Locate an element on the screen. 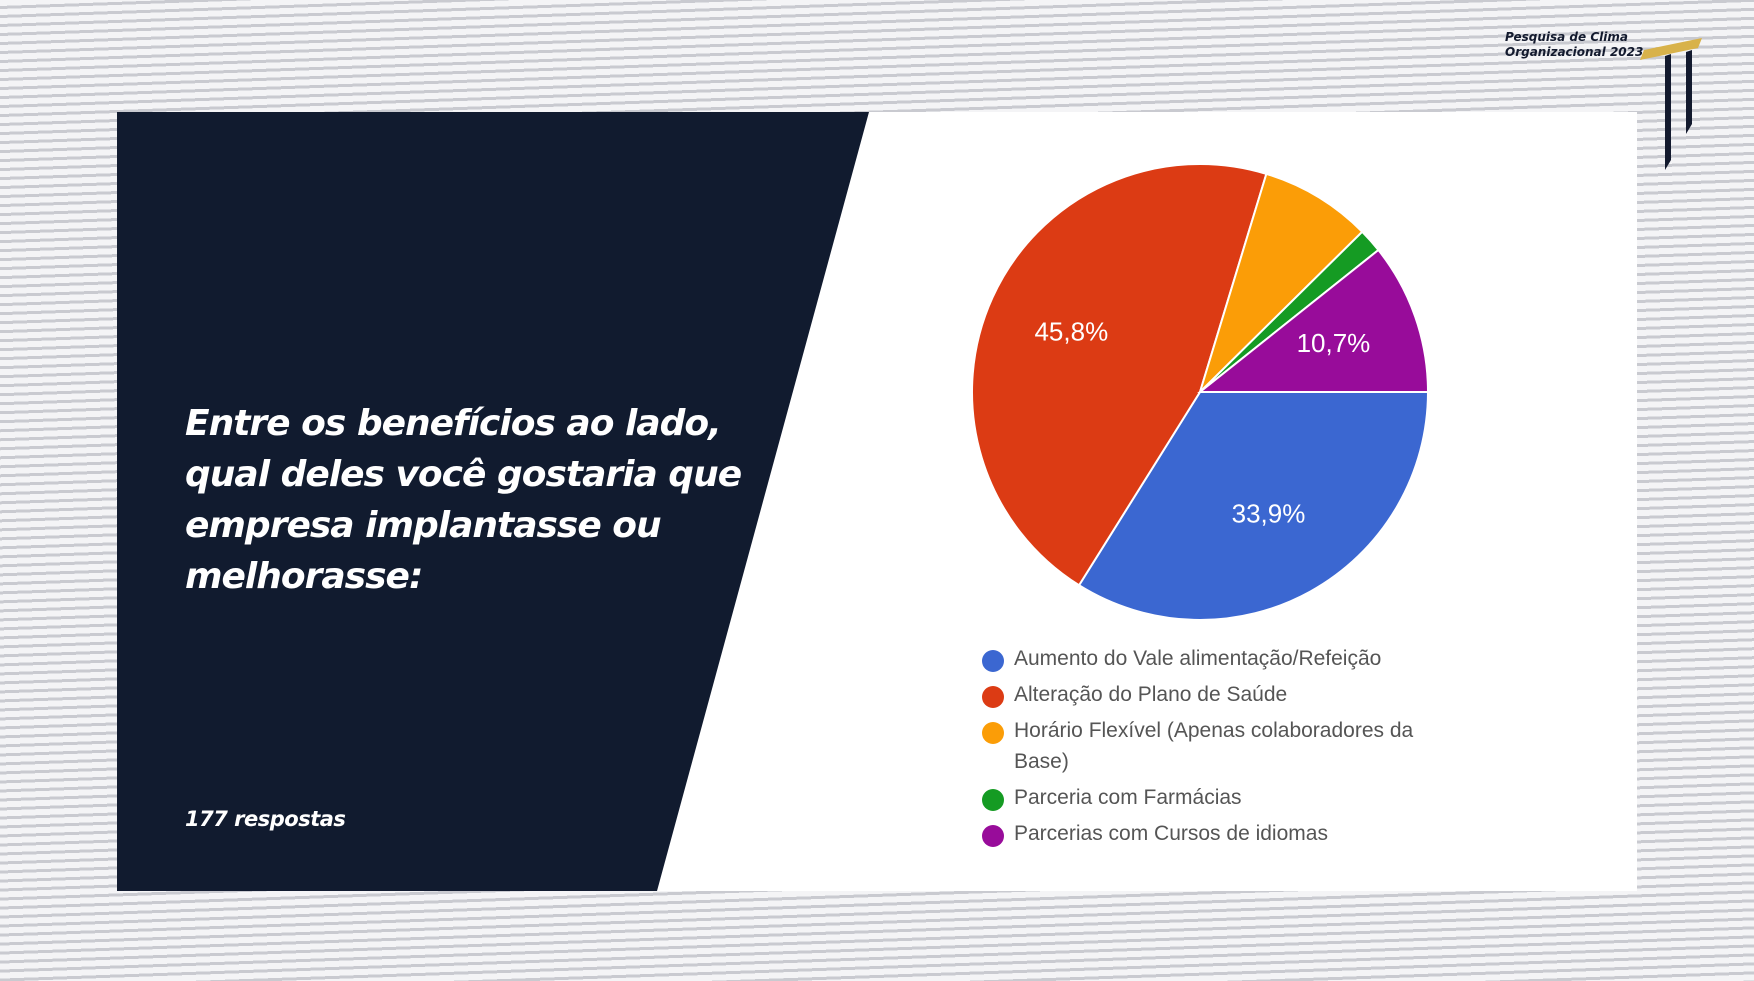 This screenshot has height=981, width=1754. pie-data-label-1: 45,8% is located at coordinates (1071, 331).